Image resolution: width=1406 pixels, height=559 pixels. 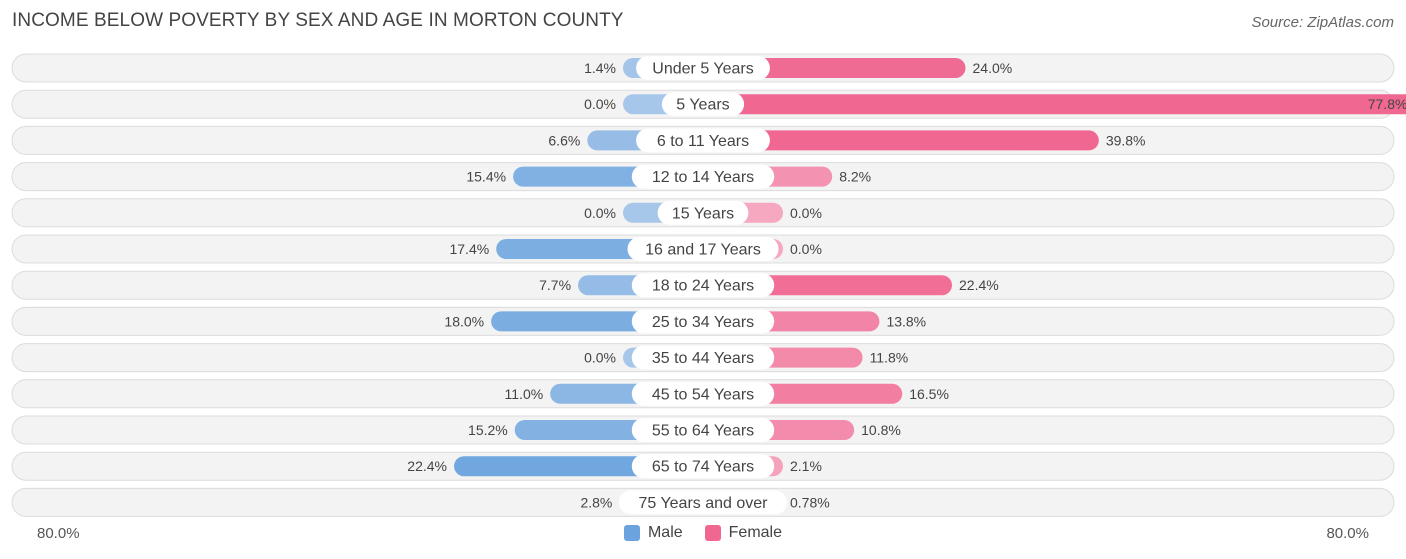 What do you see at coordinates (703, 533) in the screenshot?
I see `legend: Male Female` at bounding box center [703, 533].